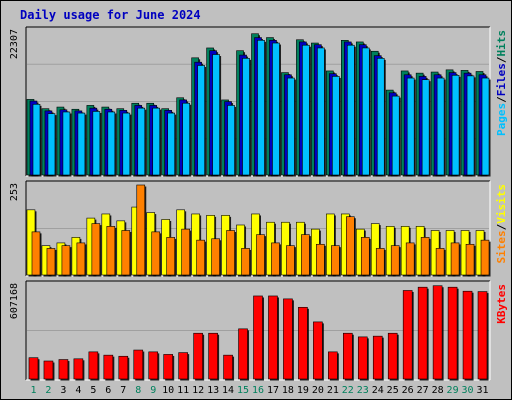  What do you see at coordinates (123, 390) in the screenshot?
I see `x-label-day-7: 7` at bounding box center [123, 390].